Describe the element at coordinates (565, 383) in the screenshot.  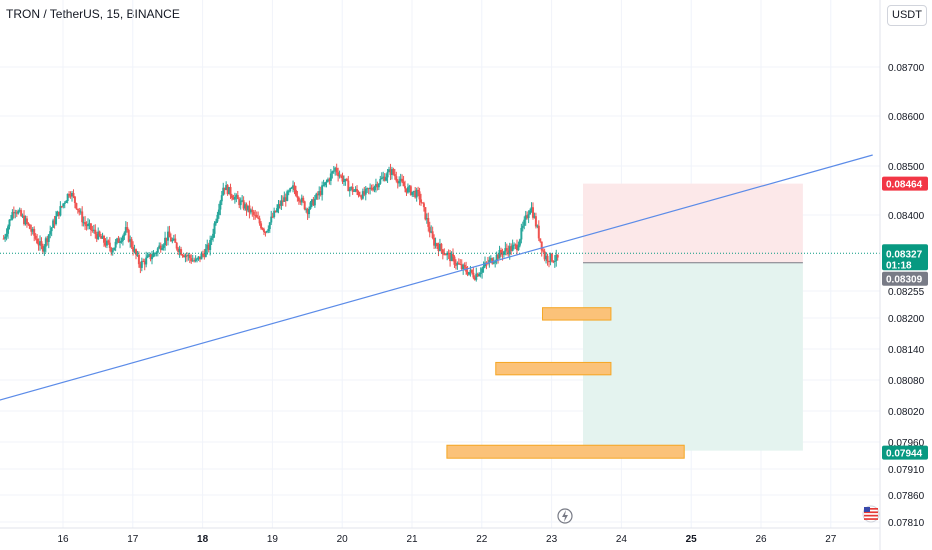
I see `order-boxes` at that location.